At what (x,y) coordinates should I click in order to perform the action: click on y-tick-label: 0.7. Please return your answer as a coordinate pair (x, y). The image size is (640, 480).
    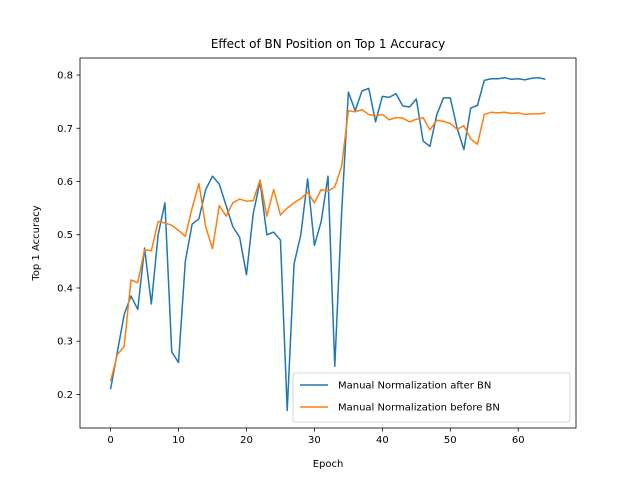
    Looking at the image, I should click on (65, 129).